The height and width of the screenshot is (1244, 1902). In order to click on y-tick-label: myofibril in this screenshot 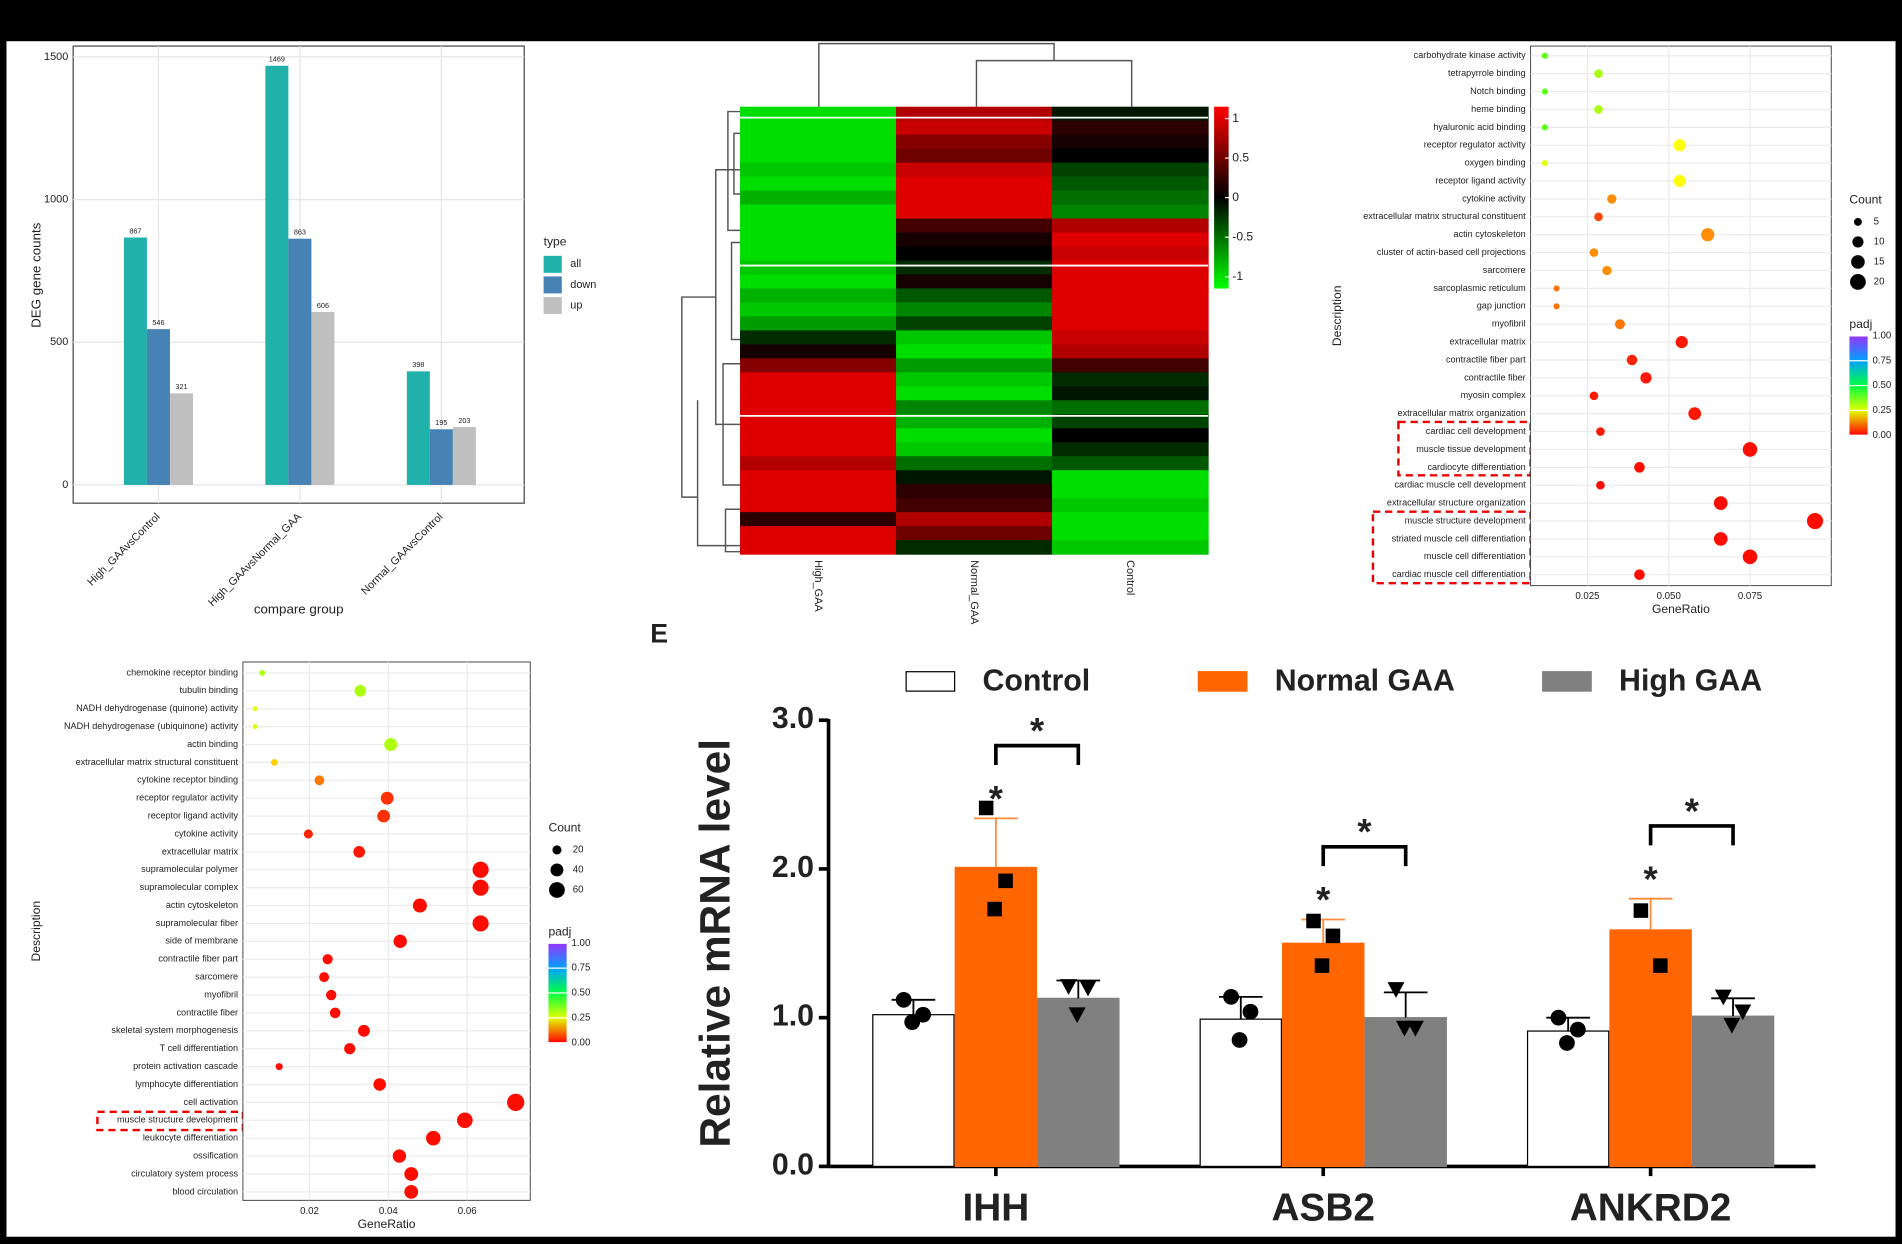, I will do `click(1509, 324)`.